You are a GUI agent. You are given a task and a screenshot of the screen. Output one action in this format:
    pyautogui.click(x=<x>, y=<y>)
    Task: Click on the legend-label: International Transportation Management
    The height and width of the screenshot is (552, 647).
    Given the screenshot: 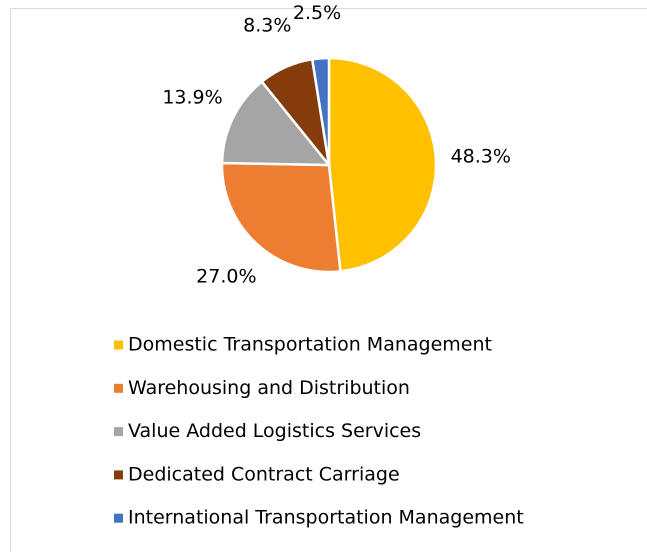 What is the action you would take?
    pyautogui.click(x=326, y=518)
    